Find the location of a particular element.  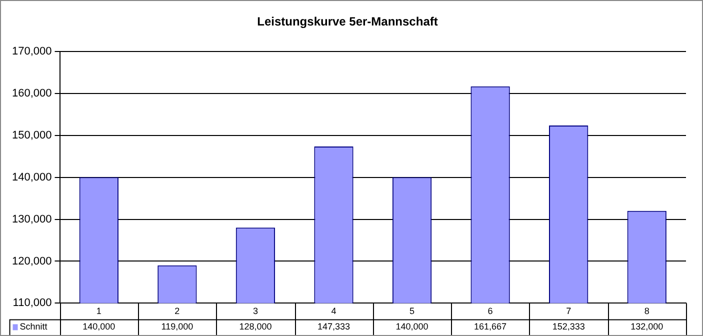

data-label: 147,333 is located at coordinates (333, 327).